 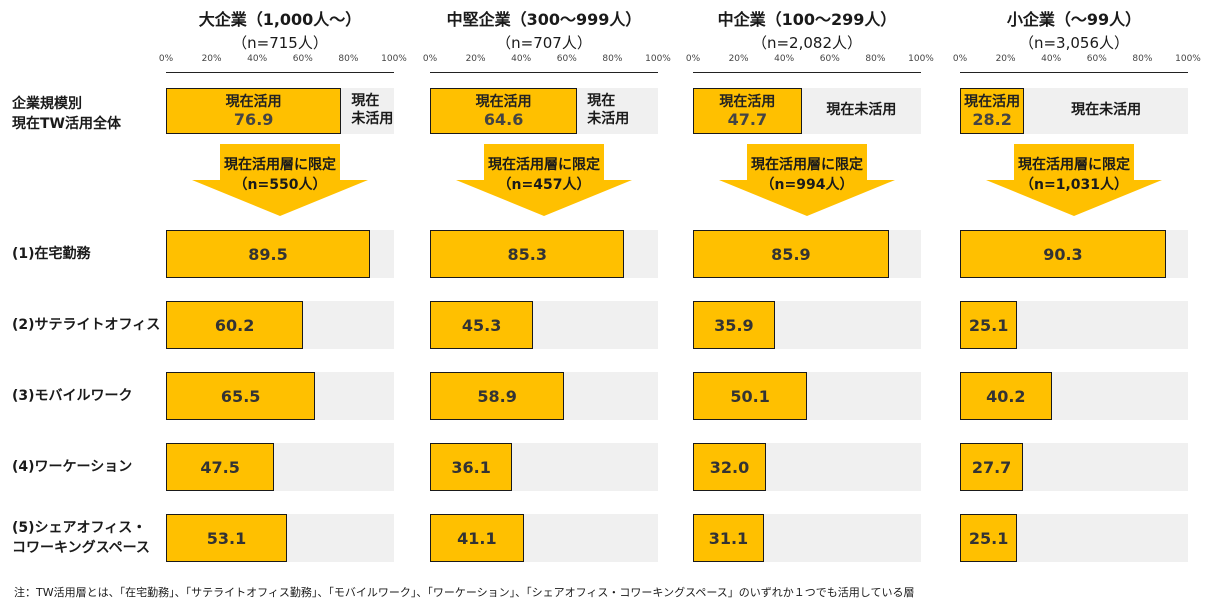 I want to click on panel-n: （n=2,082人）, so click(x=807, y=43).